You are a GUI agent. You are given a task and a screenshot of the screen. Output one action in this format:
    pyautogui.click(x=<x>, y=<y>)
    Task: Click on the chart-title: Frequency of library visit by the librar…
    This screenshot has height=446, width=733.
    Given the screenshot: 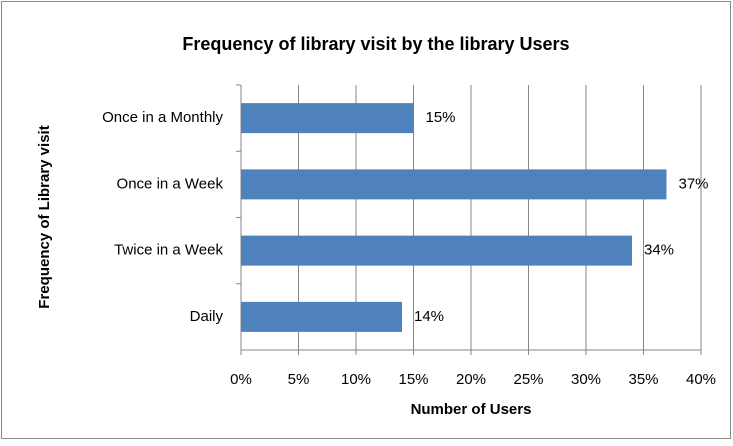 What is the action you would take?
    pyautogui.click(x=375, y=44)
    